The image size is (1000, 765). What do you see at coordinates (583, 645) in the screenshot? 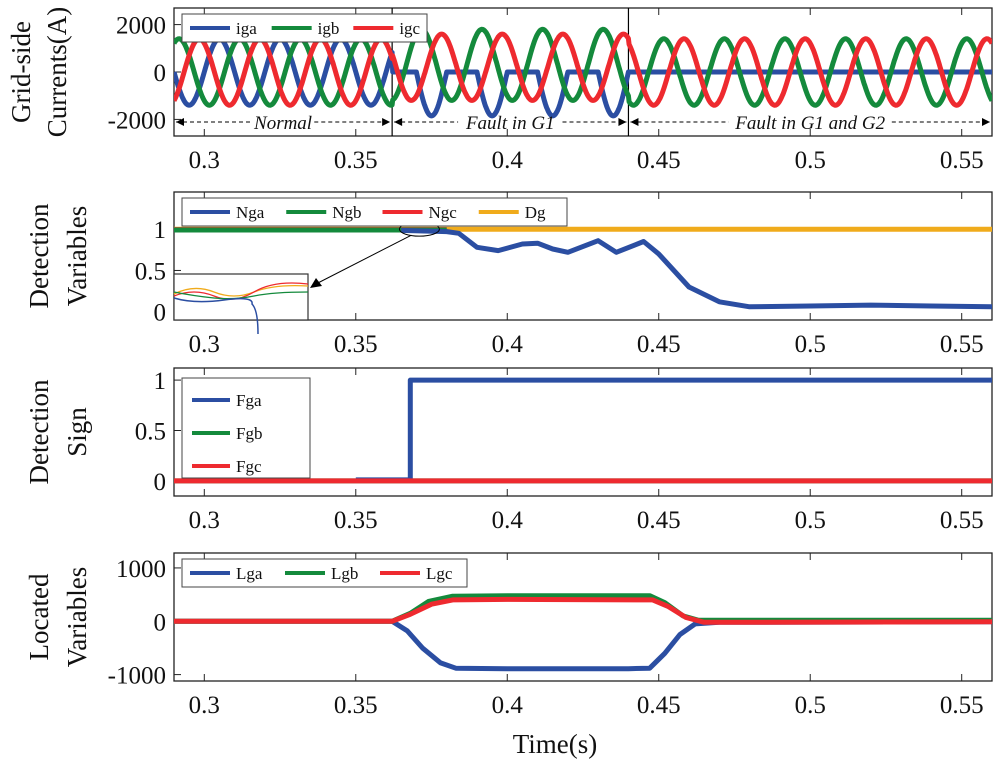
I see `series-Lga` at bounding box center [583, 645].